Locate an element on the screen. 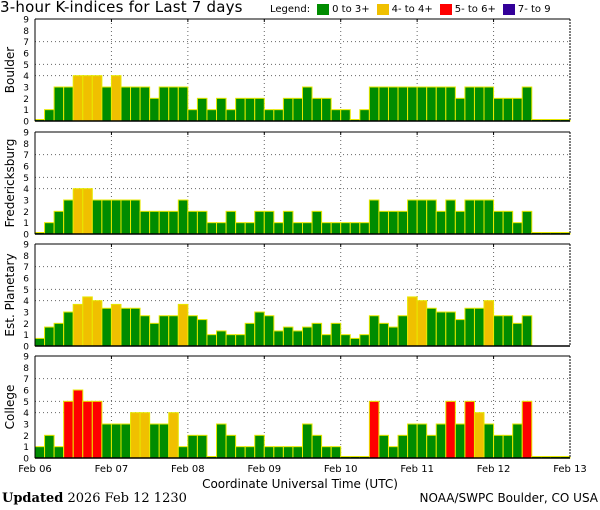  legend-swatch-red is located at coordinates (445, 9).